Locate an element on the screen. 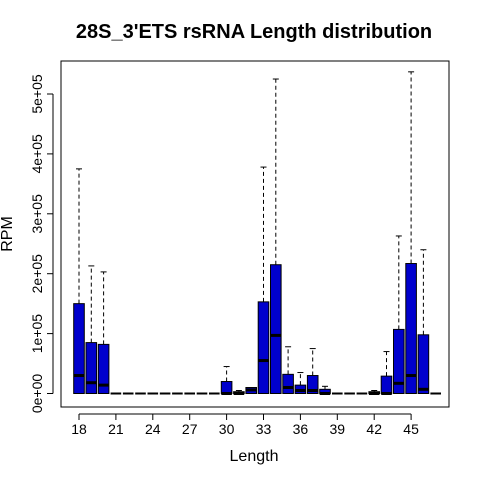  x-axis-label: Length is located at coordinates (254, 456).